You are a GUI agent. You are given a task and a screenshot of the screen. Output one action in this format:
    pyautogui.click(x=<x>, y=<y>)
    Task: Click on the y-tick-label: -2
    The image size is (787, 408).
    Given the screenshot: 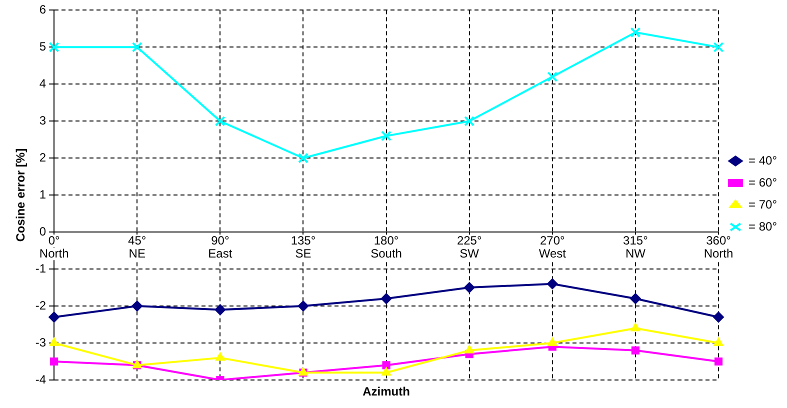 What is the action you would take?
    pyautogui.click(x=40, y=305)
    